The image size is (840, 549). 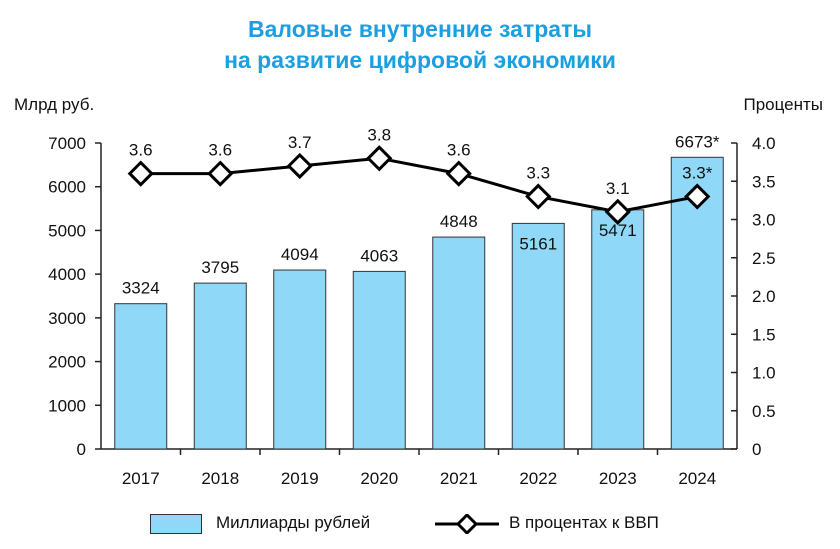 What do you see at coordinates (764, 411) in the screenshot?
I see `y-right-tick-label: 0.5` at bounding box center [764, 411].